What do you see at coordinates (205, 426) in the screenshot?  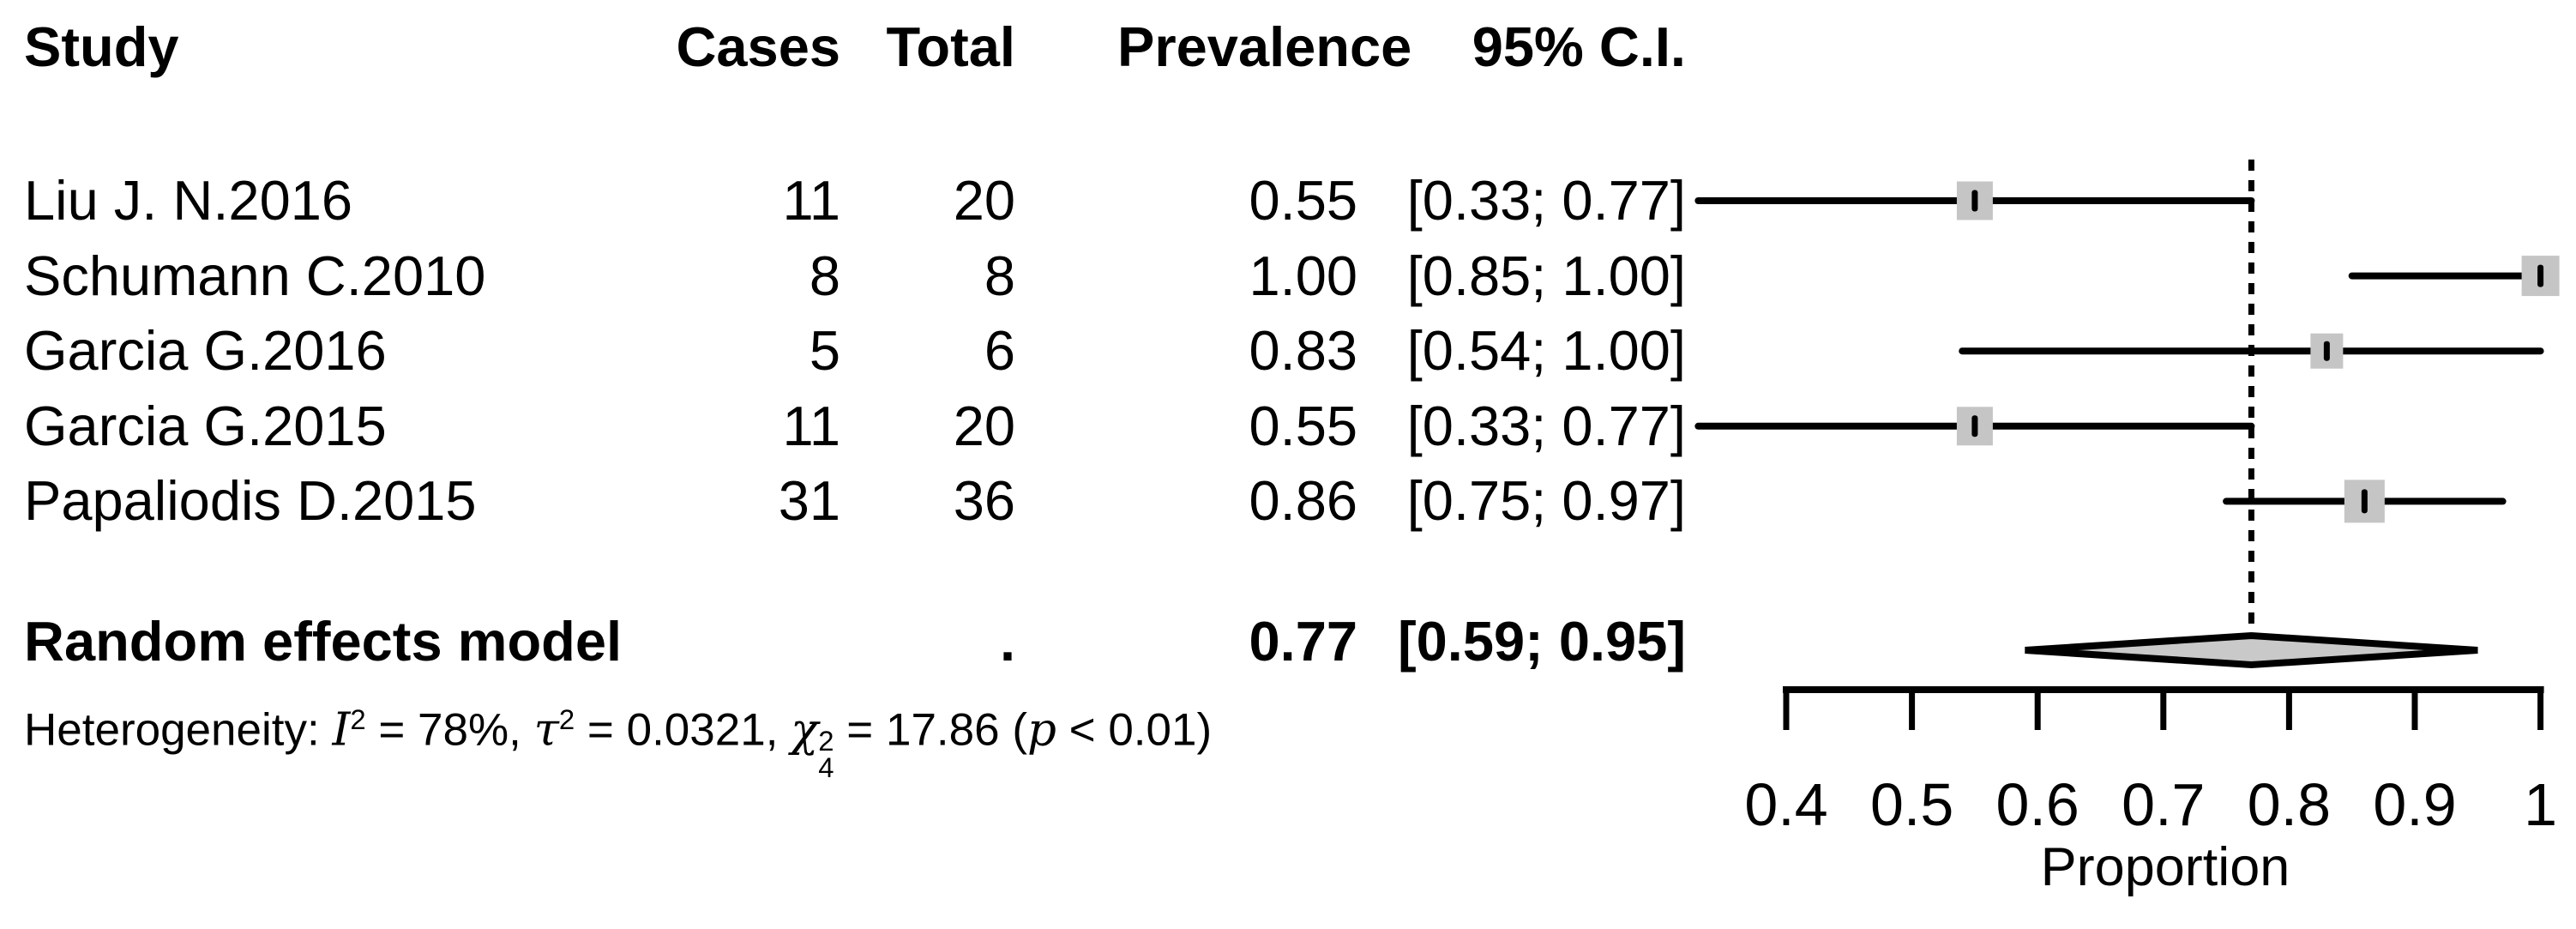 I see `study-label: Garcia G.2015` at bounding box center [205, 426].